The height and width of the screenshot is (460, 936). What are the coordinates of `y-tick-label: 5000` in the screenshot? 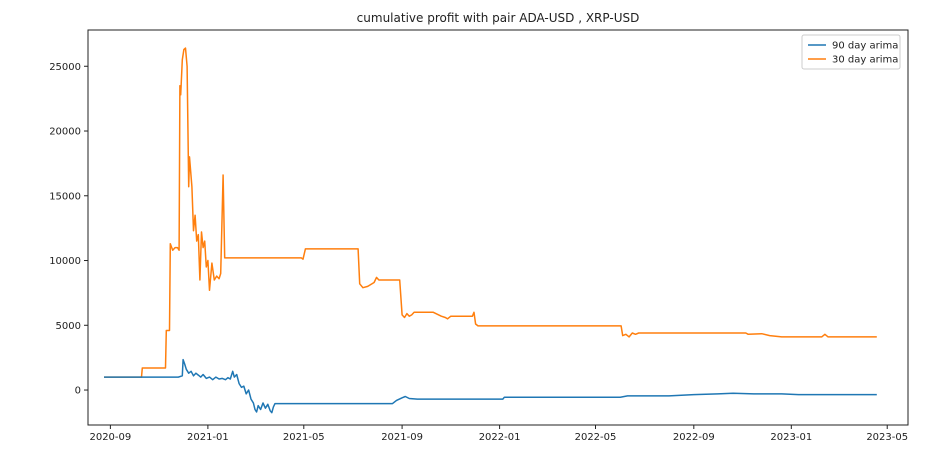 It's located at (68, 326).